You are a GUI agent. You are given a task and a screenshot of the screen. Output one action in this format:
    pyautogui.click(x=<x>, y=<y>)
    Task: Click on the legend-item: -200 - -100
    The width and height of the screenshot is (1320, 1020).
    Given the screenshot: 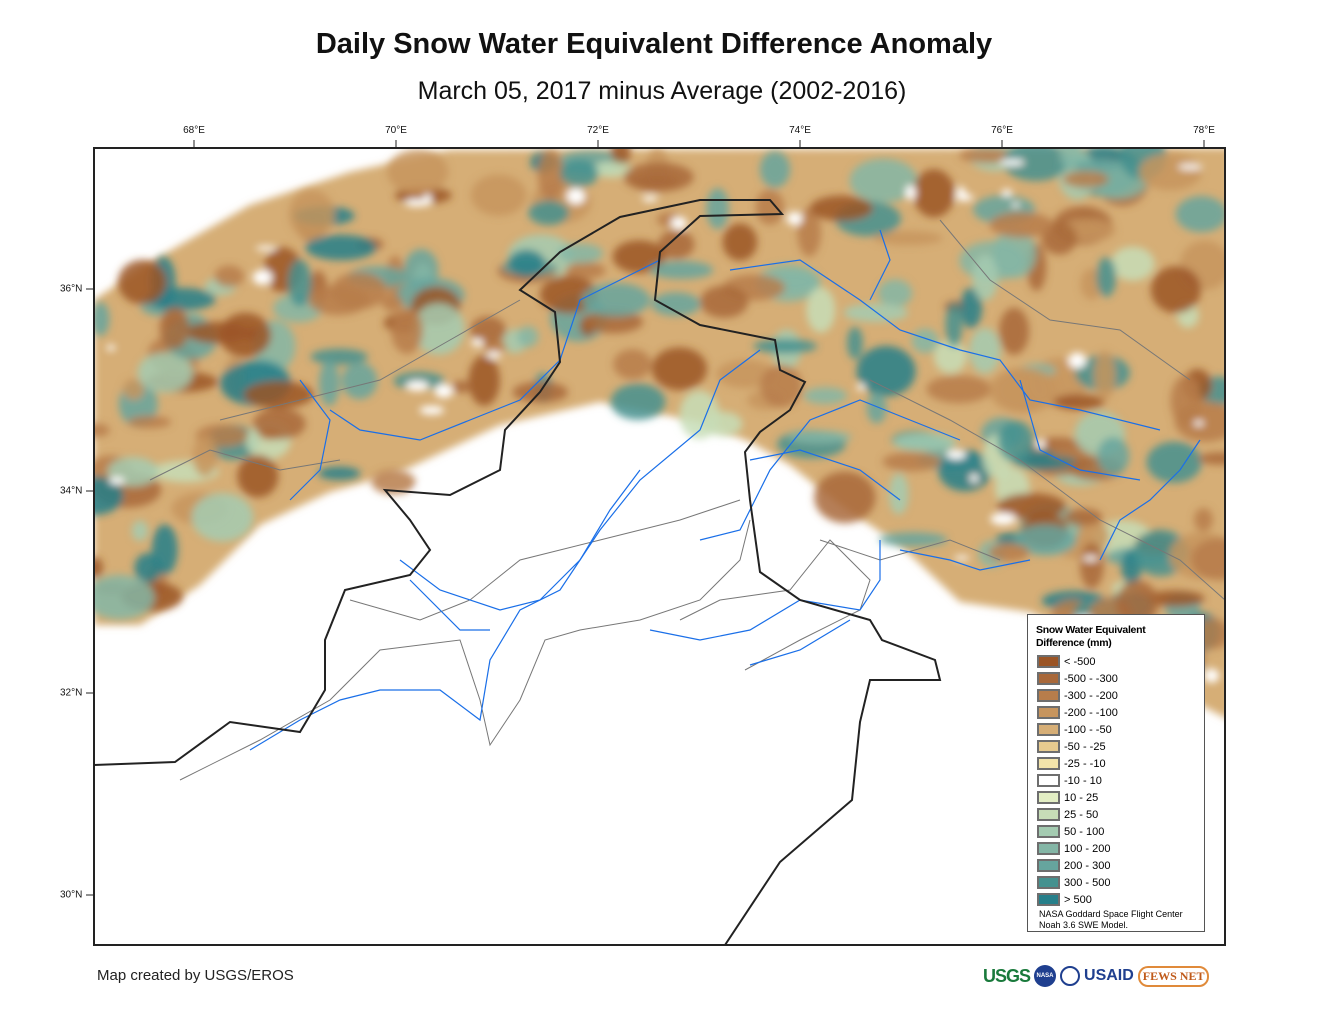 What is the action you would take?
    pyautogui.click(x=1077, y=712)
    